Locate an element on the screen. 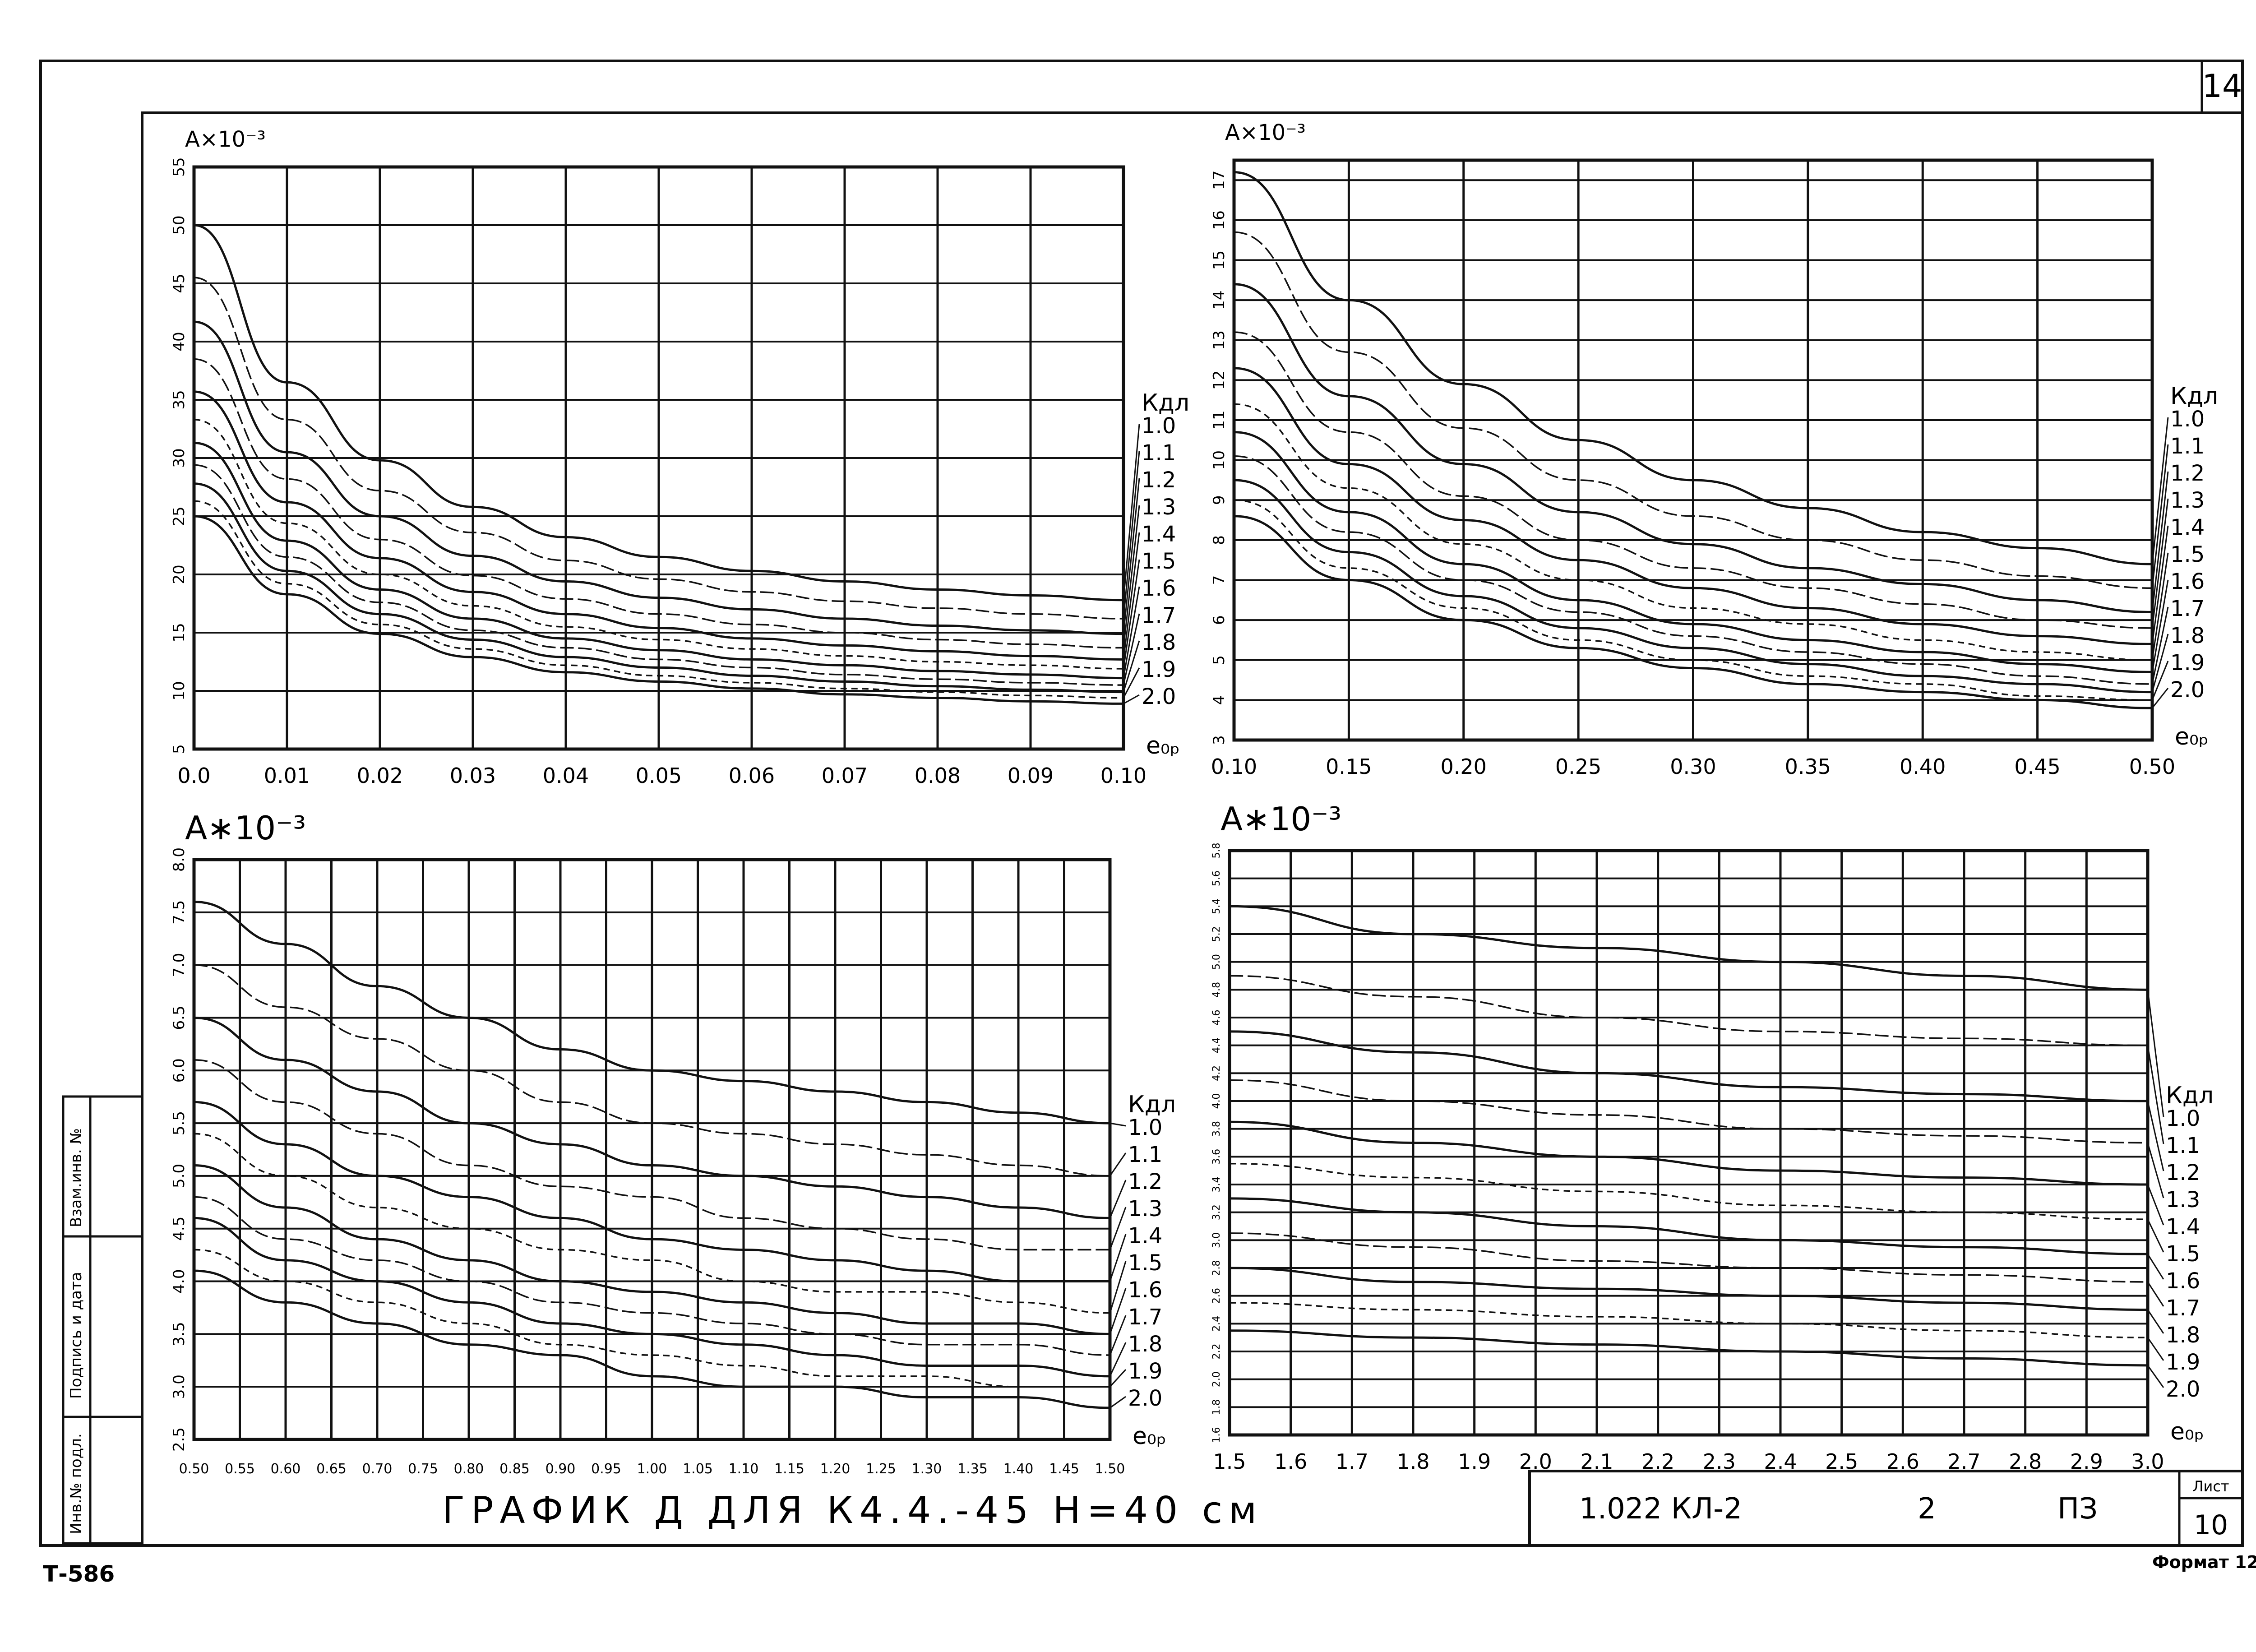 The width and height of the screenshot is (2256, 1652). page-number-box is located at coordinates (2222, 87).